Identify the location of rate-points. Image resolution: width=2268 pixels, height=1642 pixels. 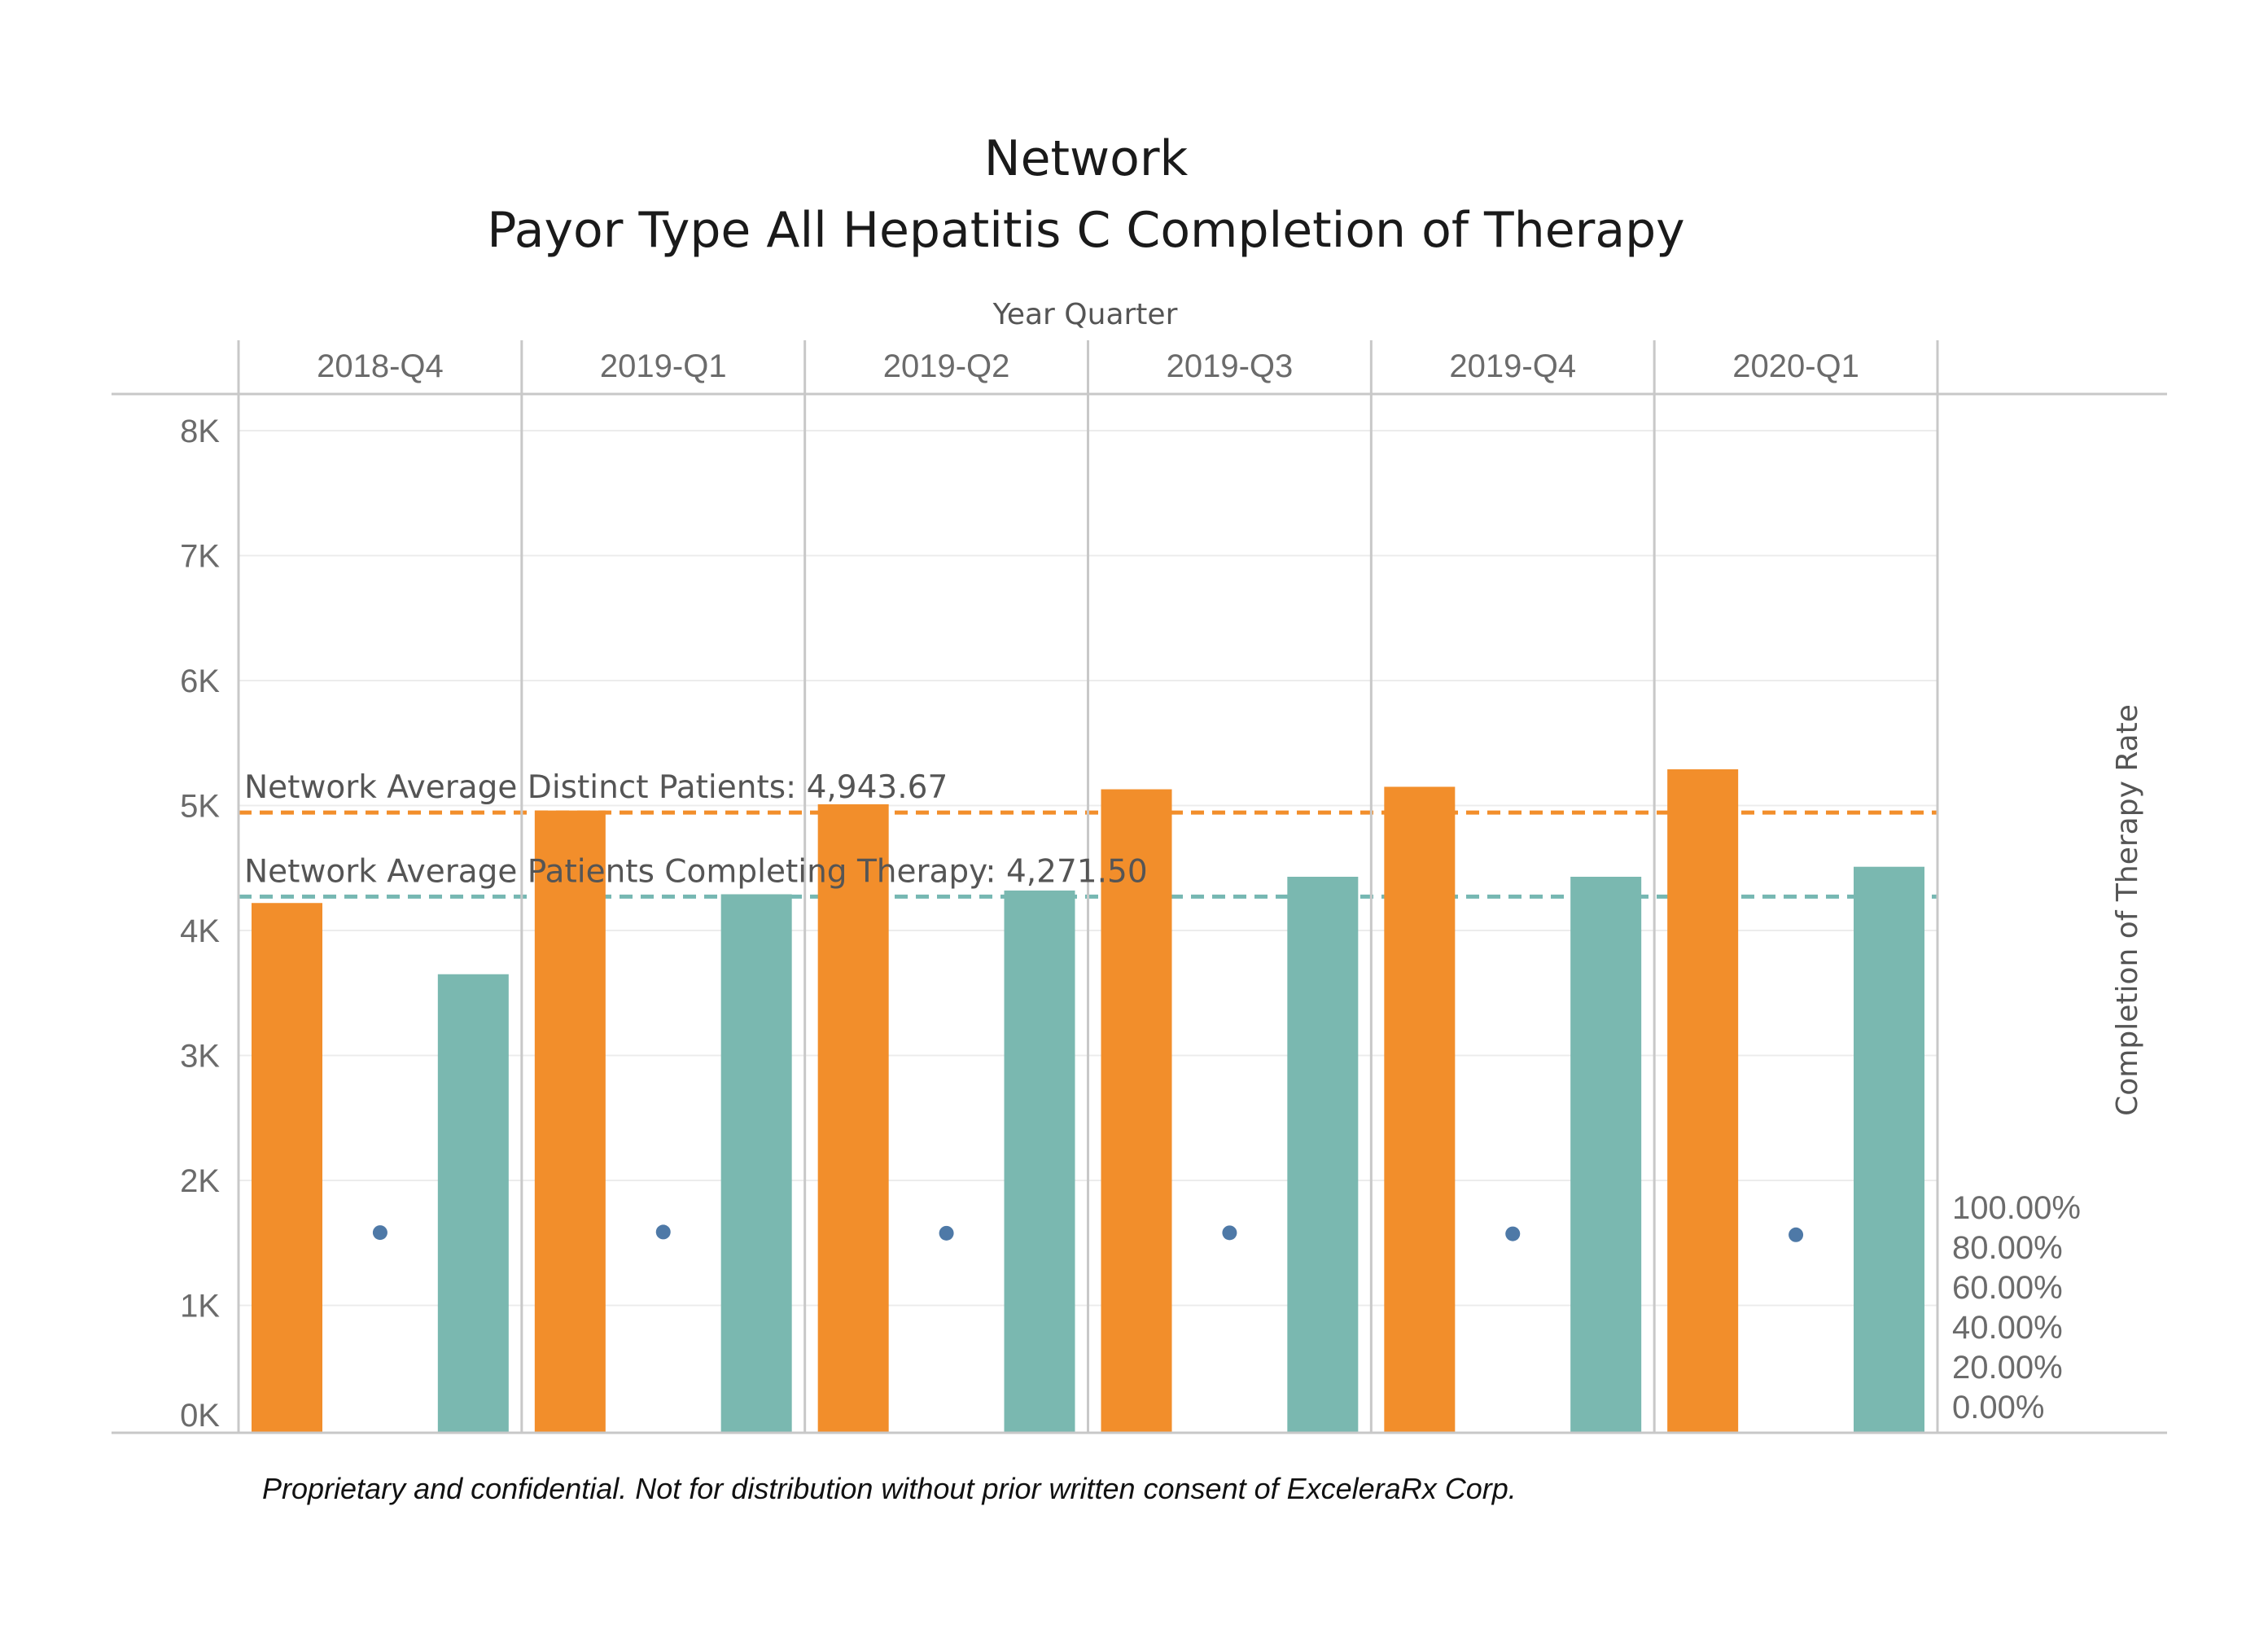
(1088, 1233).